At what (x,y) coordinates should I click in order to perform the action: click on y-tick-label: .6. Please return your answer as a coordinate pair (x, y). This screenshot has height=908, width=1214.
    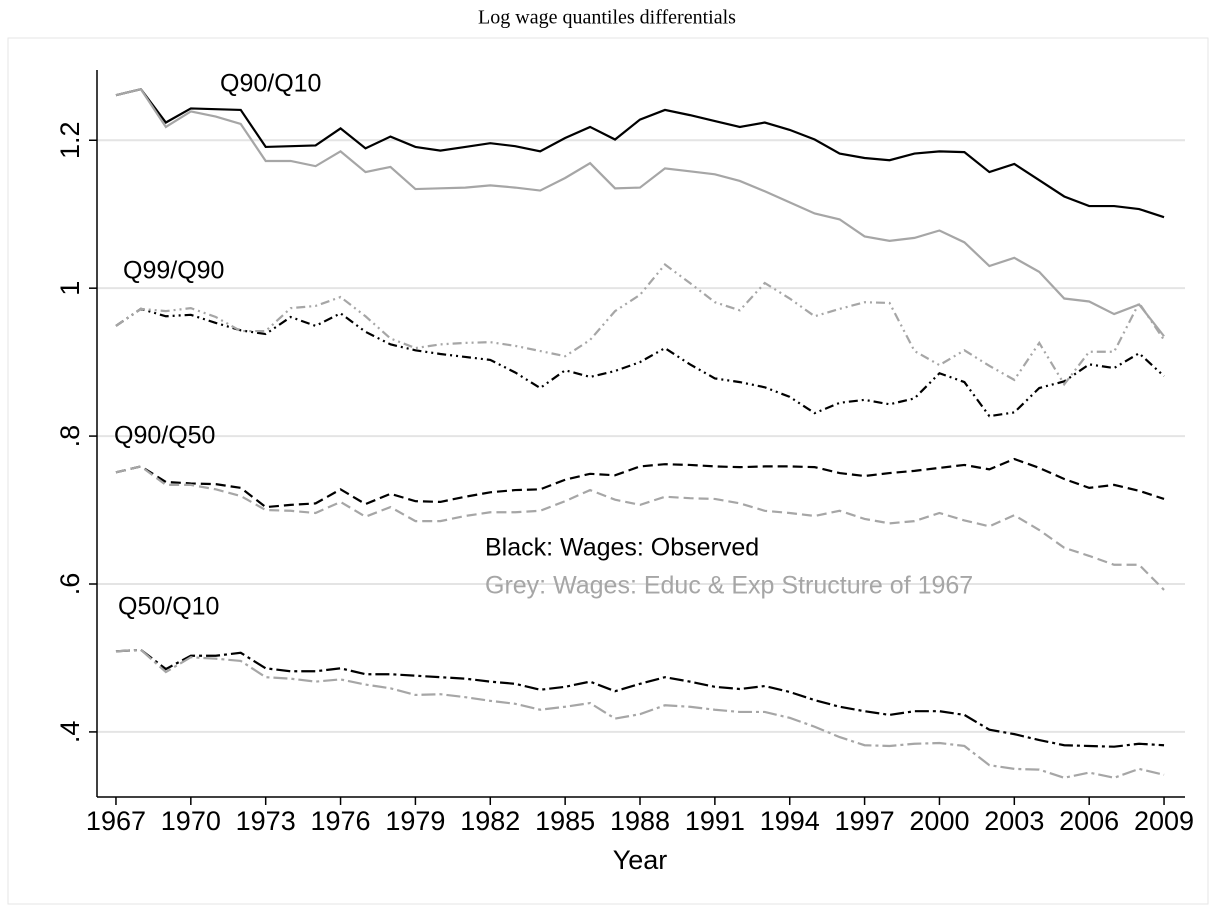
    Looking at the image, I should click on (70, 584).